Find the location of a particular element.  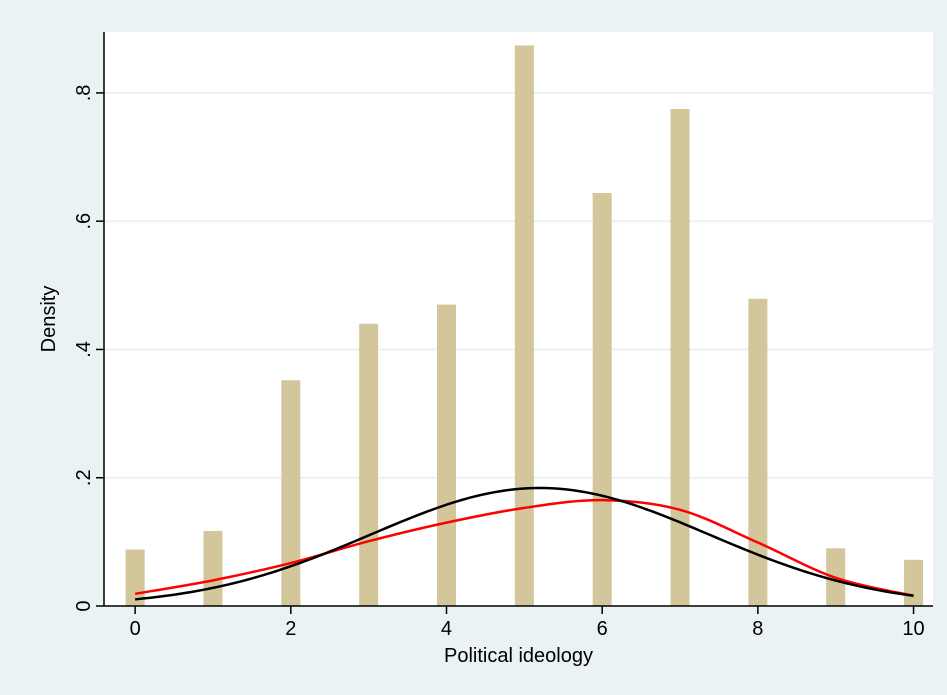

y-tick-label-3: .6 is located at coordinates (84, 221).